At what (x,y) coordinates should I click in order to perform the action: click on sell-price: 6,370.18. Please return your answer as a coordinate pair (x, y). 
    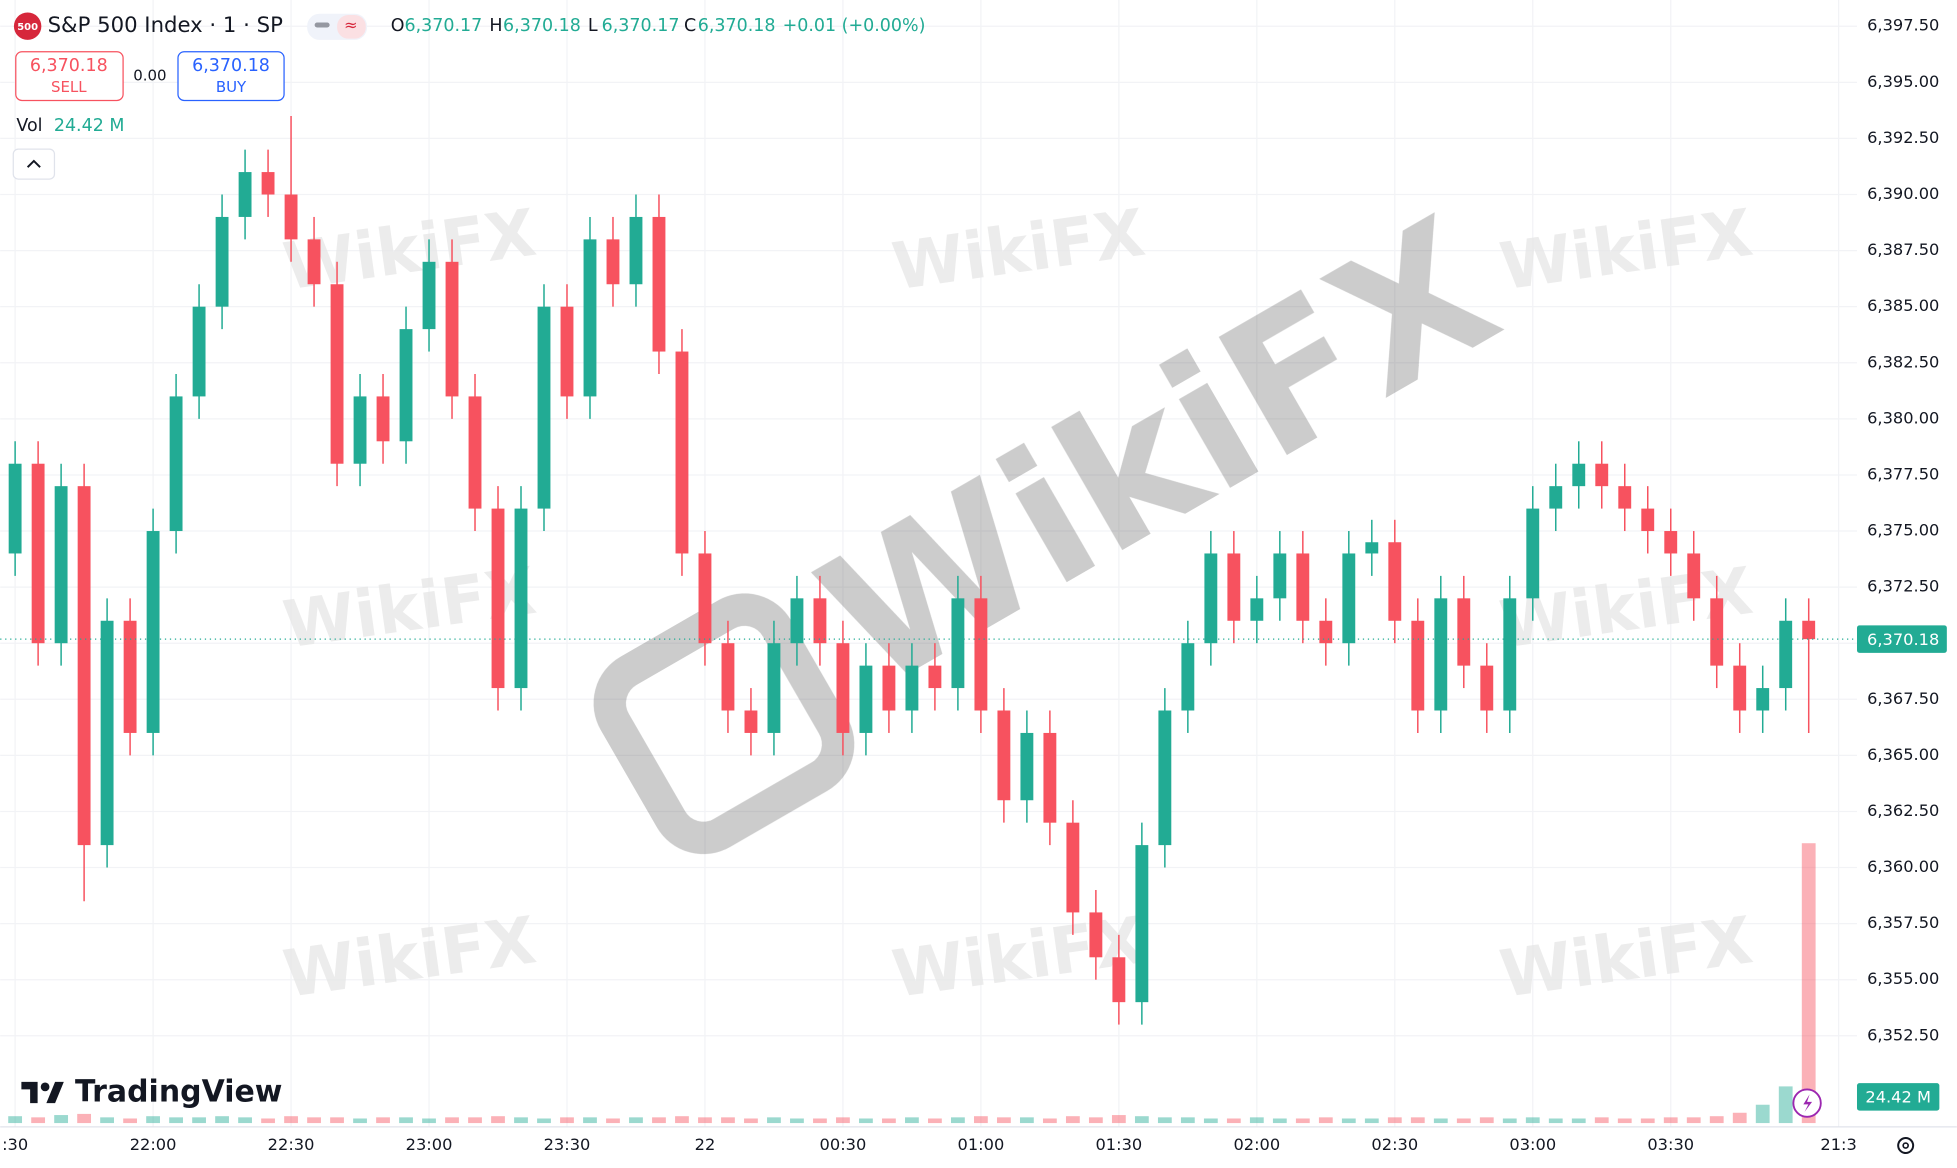
    Looking at the image, I should click on (69, 66).